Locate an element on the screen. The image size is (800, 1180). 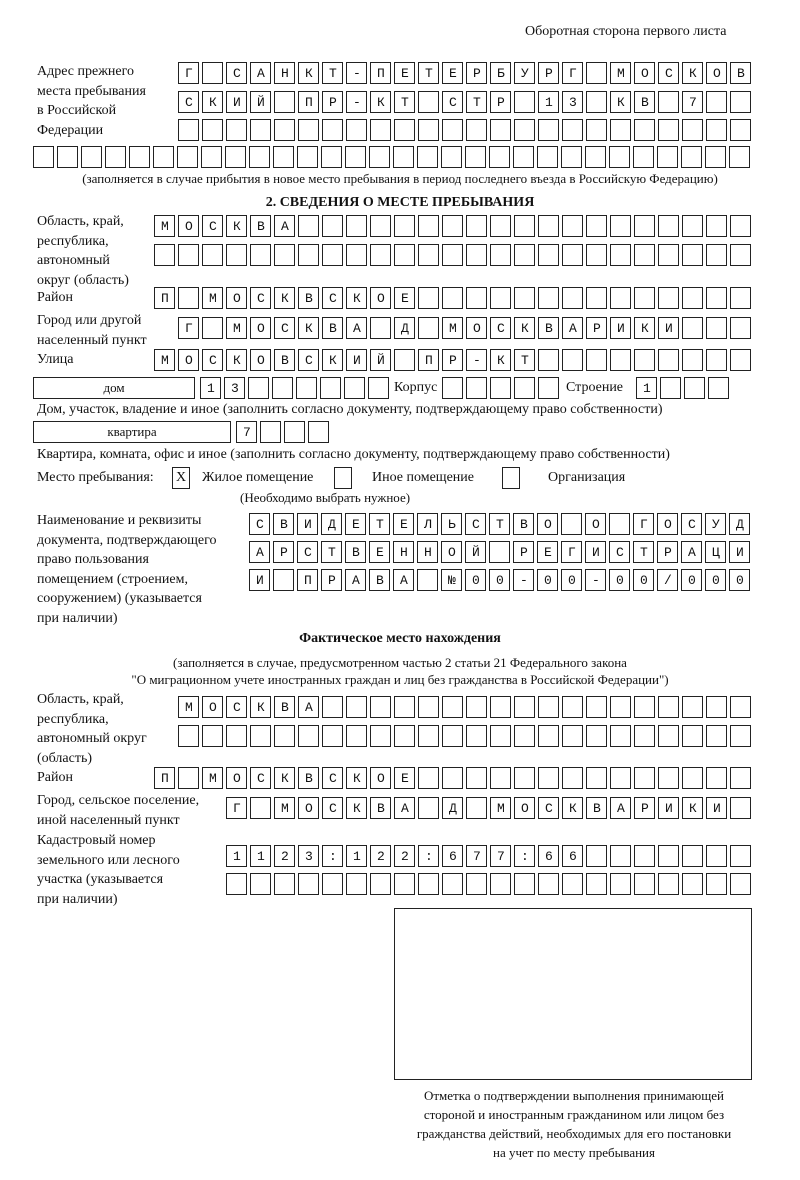
residential-checkbox: X is located at coordinates (181, 478).